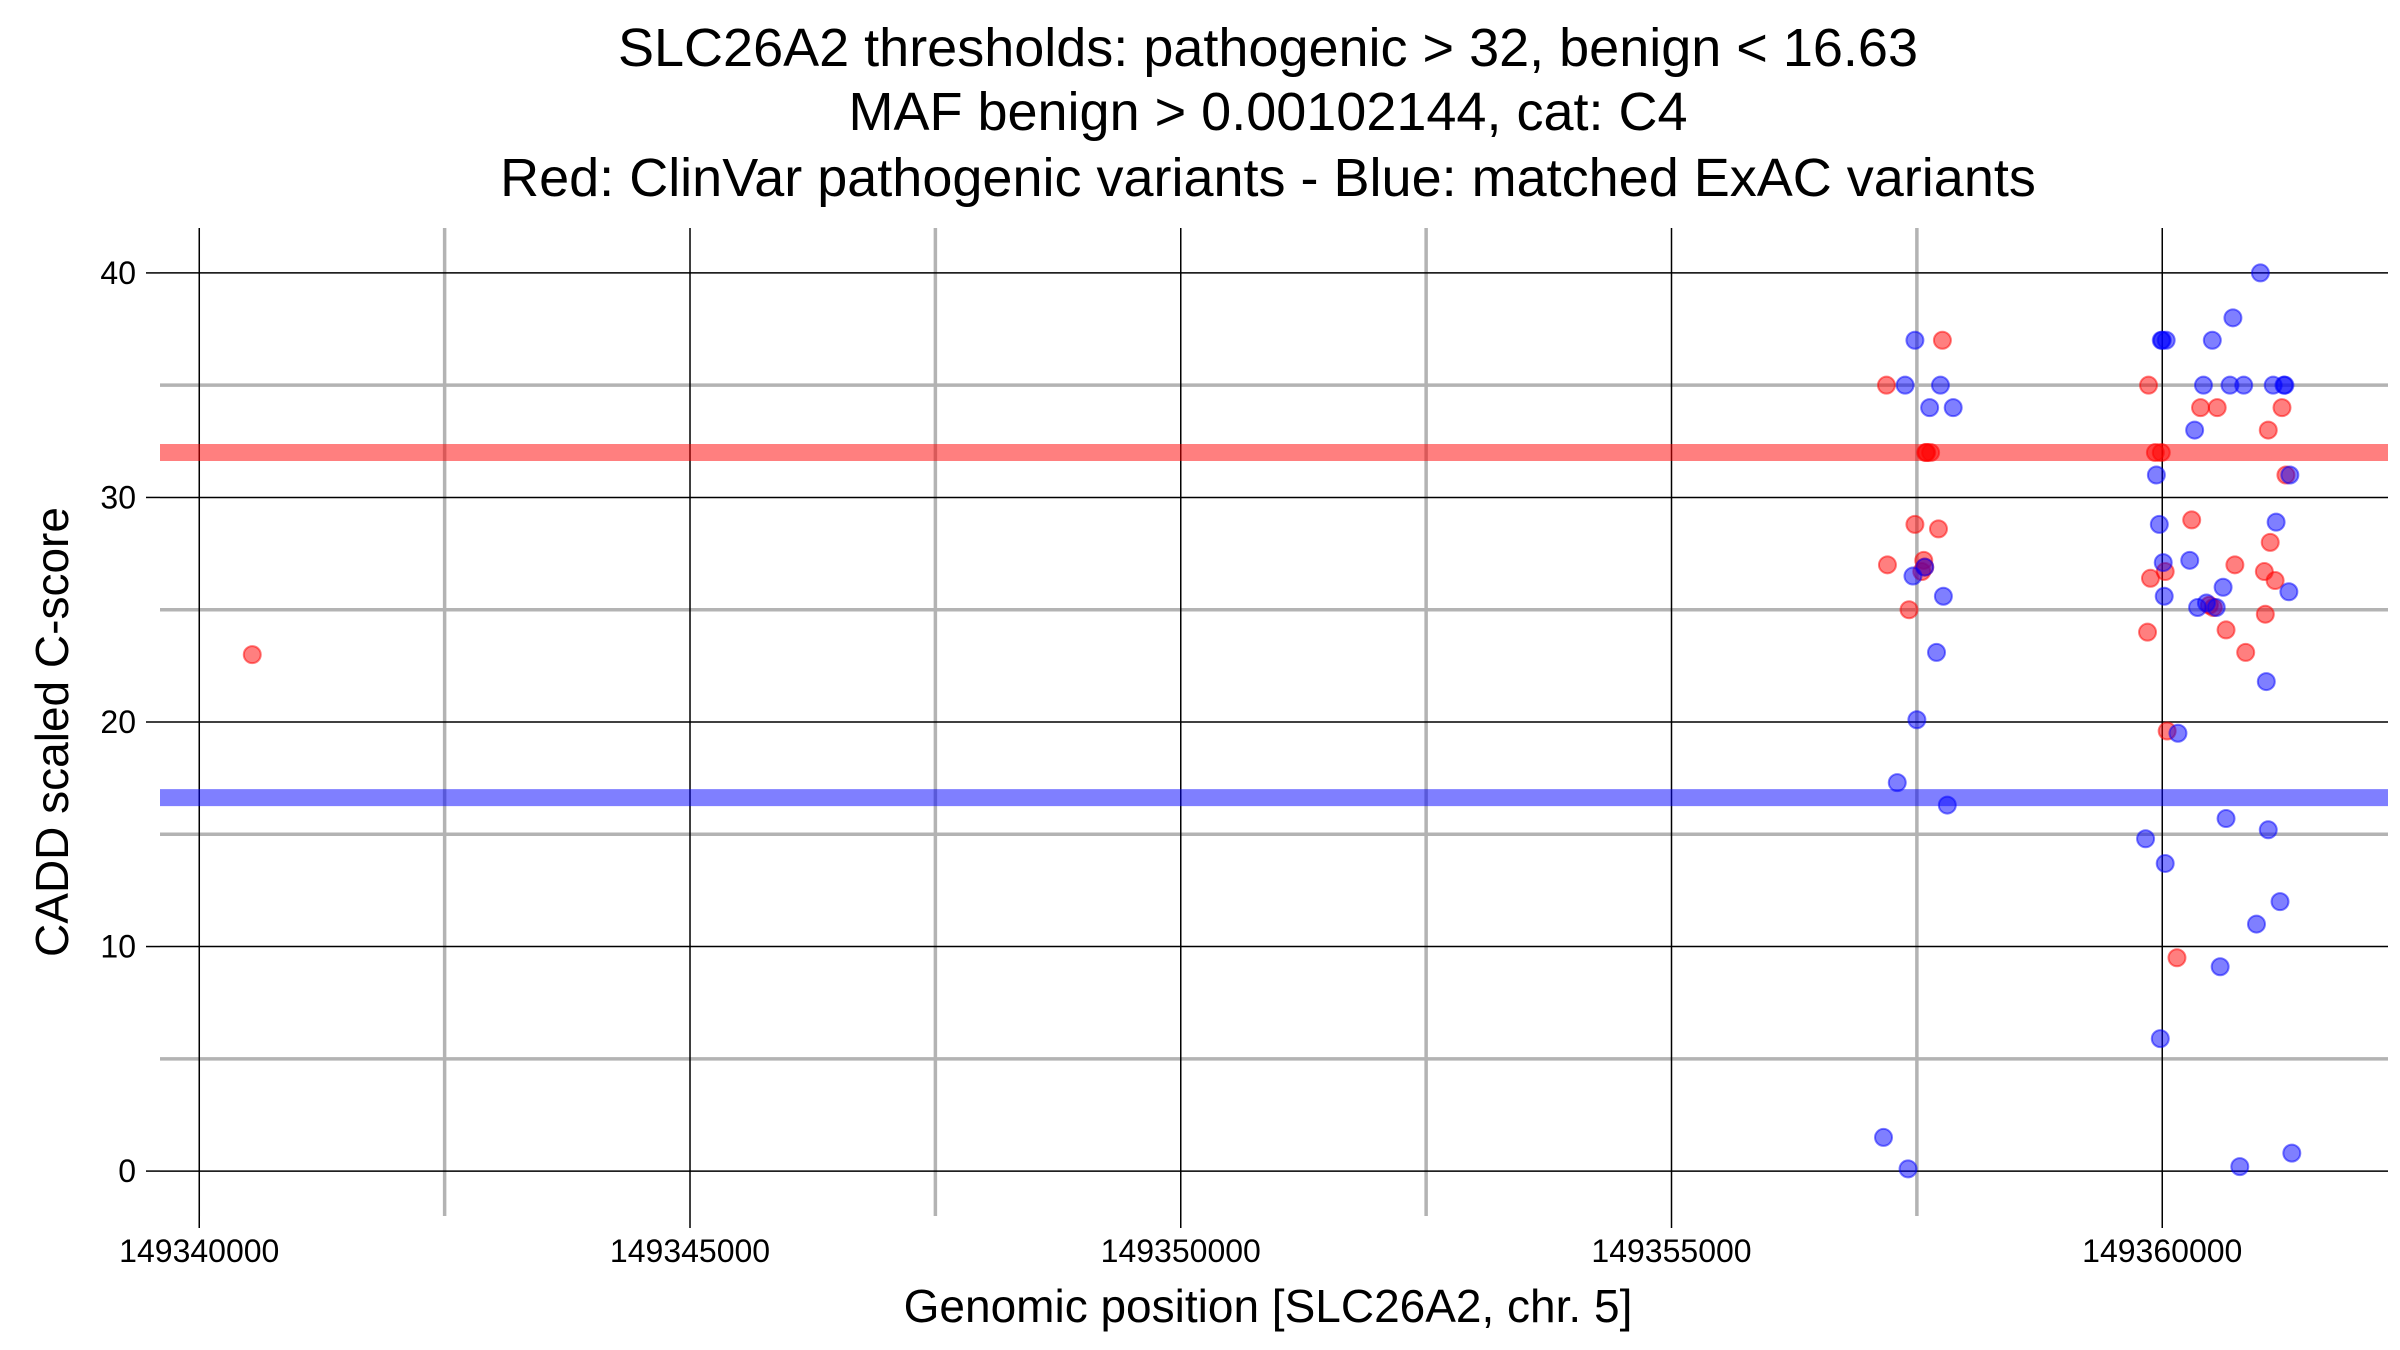 This screenshot has width=2400, height=1350. What do you see at coordinates (2162, 1251) in the screenshot?
I see `x-tick-label: 149360000` at bounding box center [2162, 1251].